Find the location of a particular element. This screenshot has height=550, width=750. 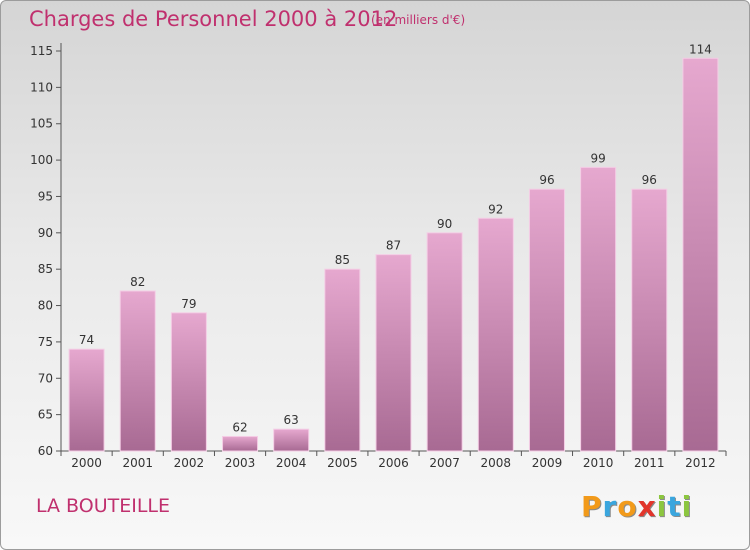

y-tick-label: 85 is located at coordinates (45, 269).